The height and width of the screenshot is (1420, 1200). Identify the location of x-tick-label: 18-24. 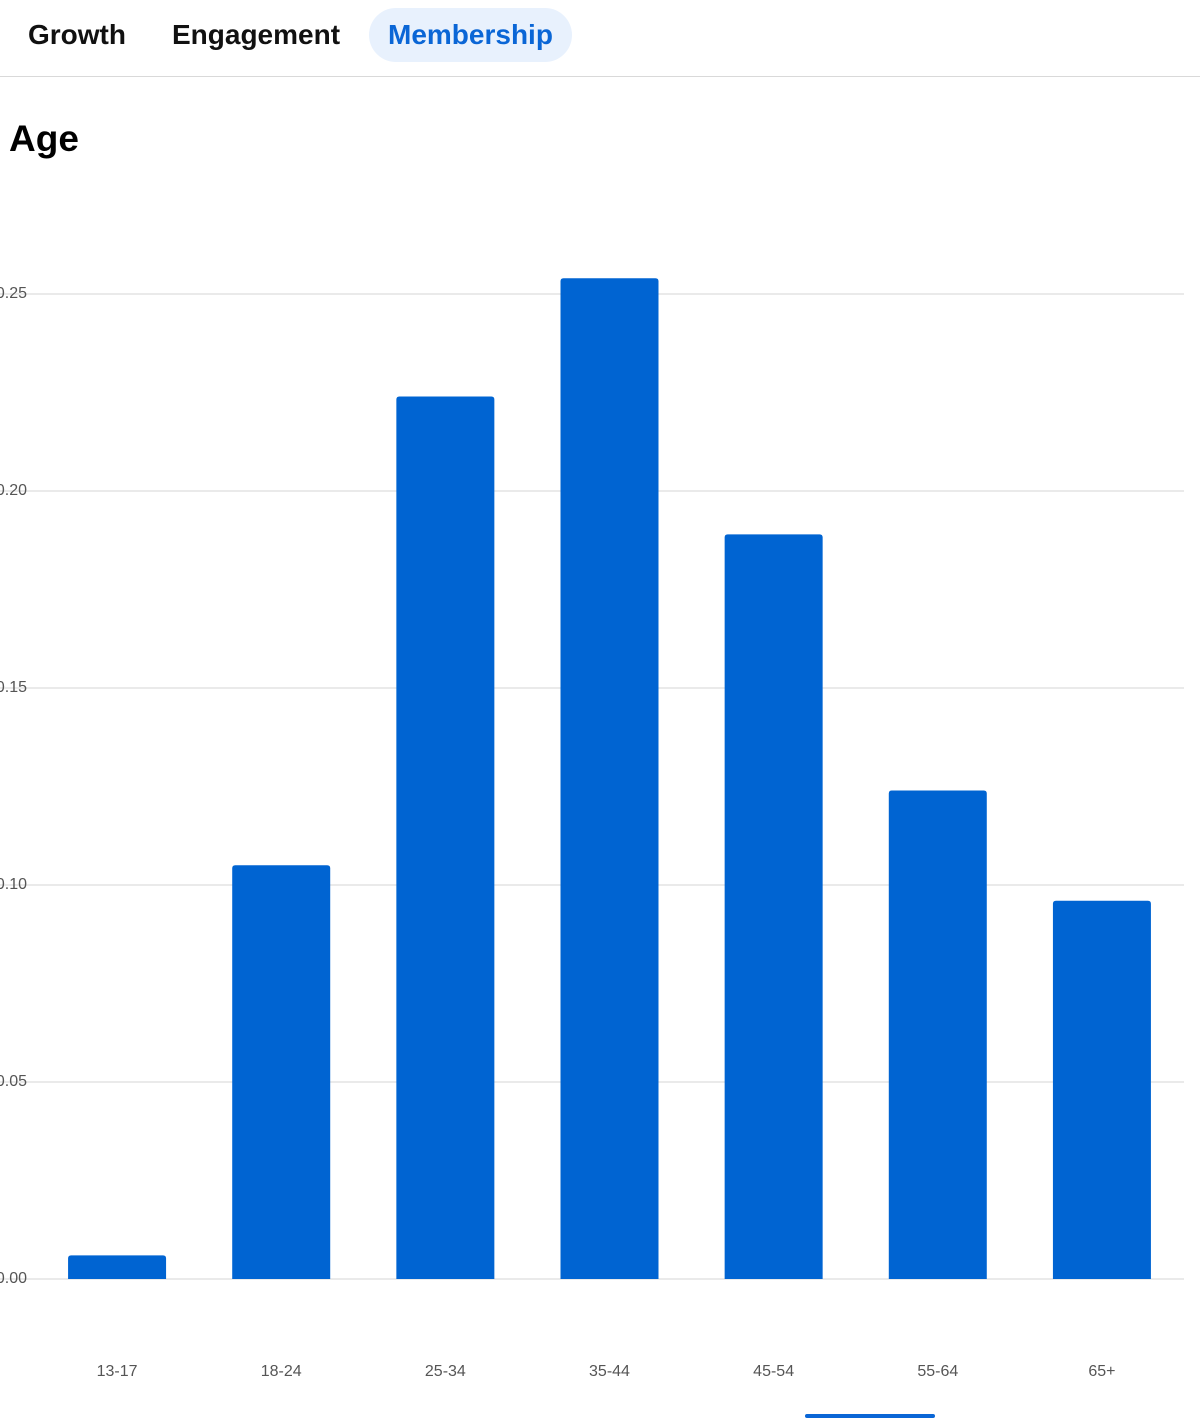
(281, 1371).